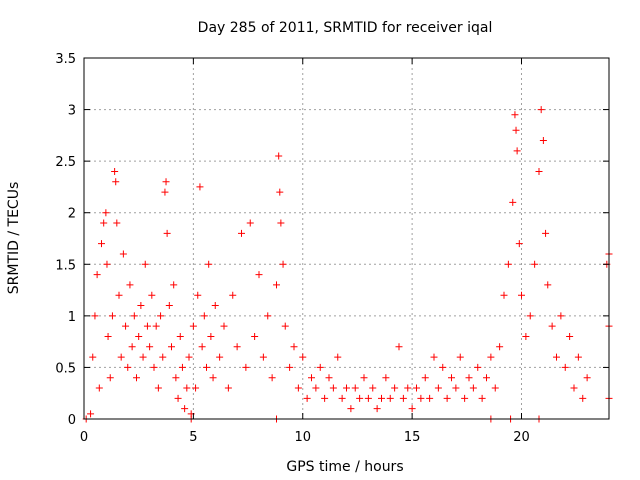 The image size is (640, 480). I want to click on y-tick-label: 3, so click(72, 111).